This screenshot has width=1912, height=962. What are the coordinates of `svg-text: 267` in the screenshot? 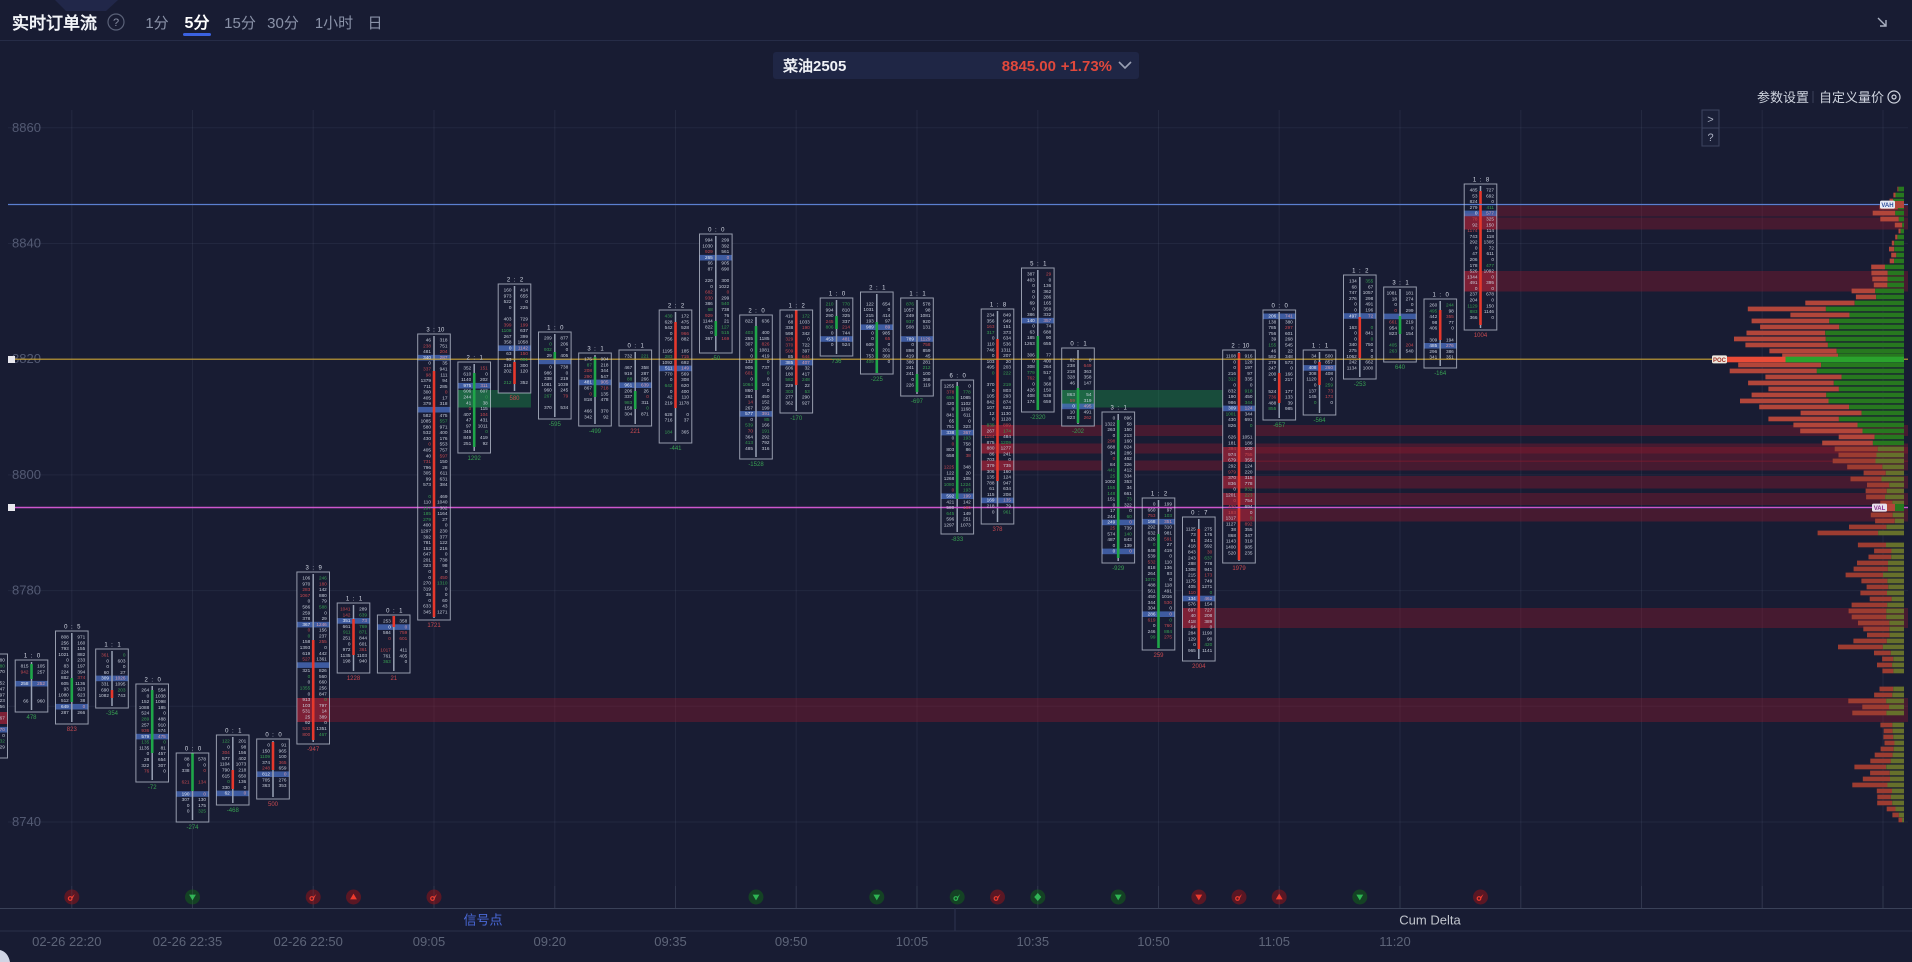 It's located at (508, 336).